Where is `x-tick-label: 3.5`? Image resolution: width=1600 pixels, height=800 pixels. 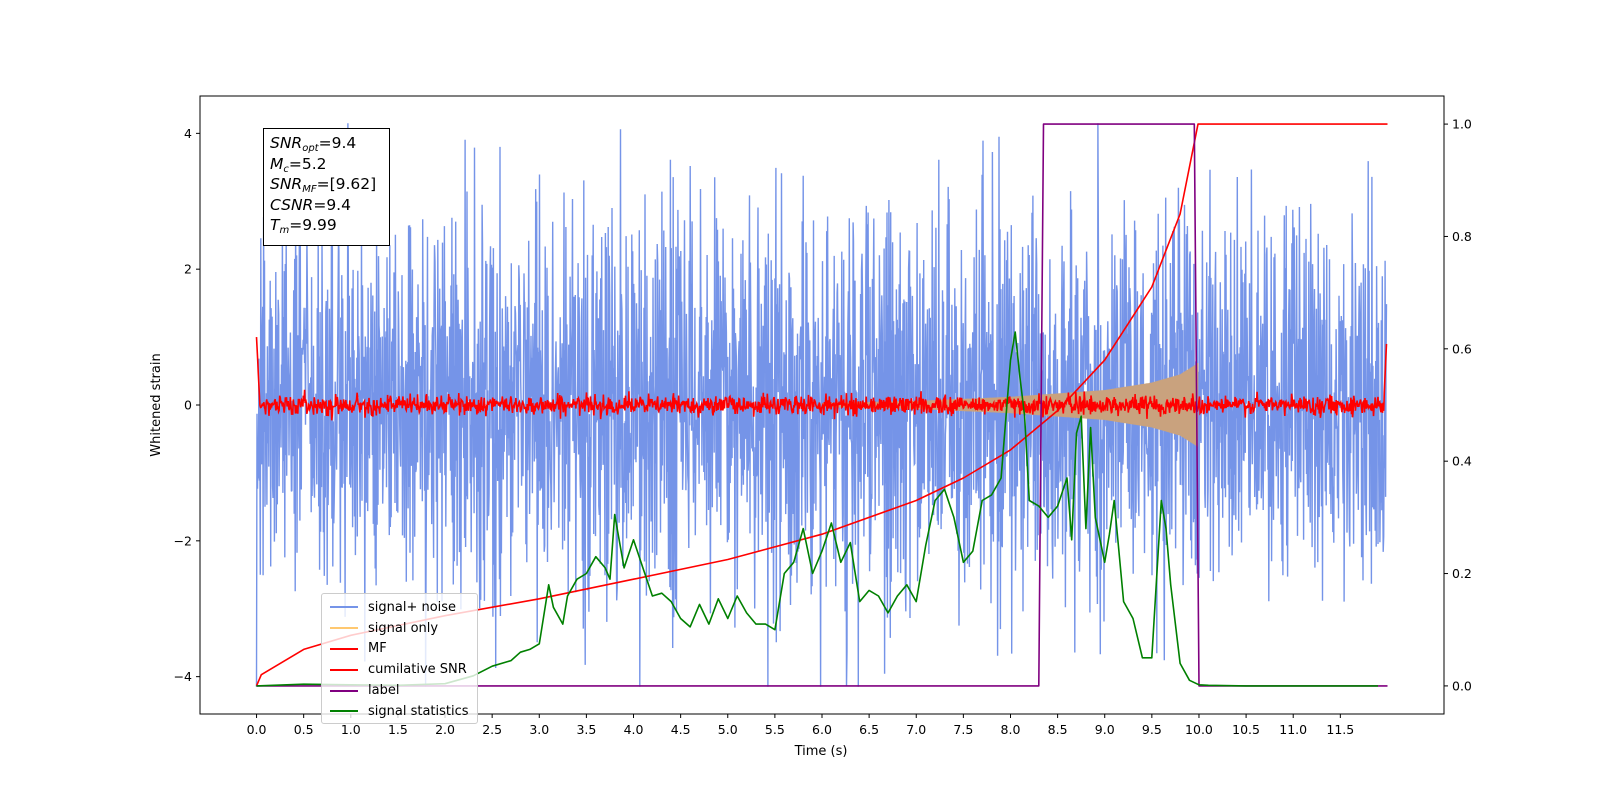
x-tick-label: 3.5 is located at coordinates (586, 729).